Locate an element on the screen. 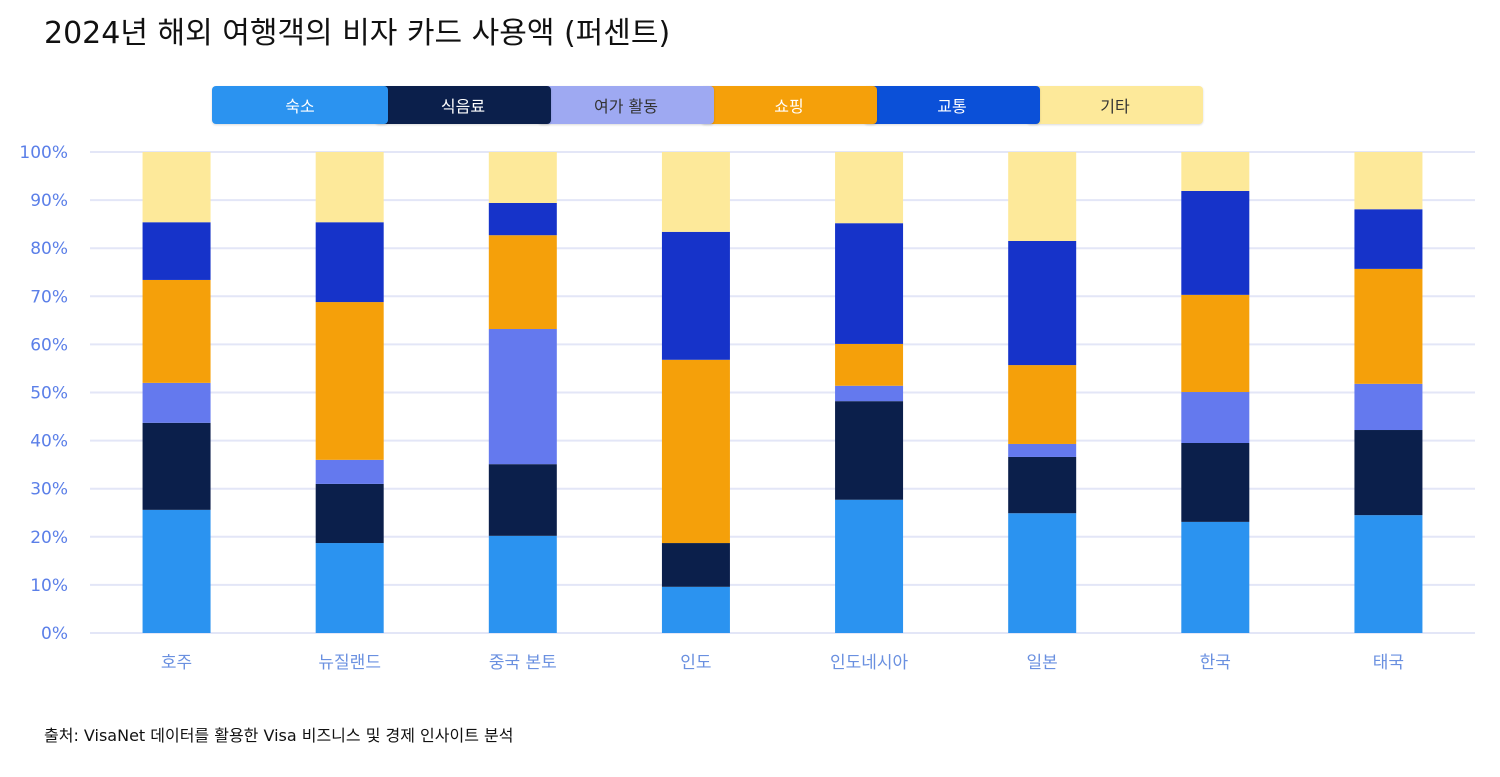 The width and height of the screenshot is (1500, 777). x-tick-label: 호주 is located at coordinates (176, 663).